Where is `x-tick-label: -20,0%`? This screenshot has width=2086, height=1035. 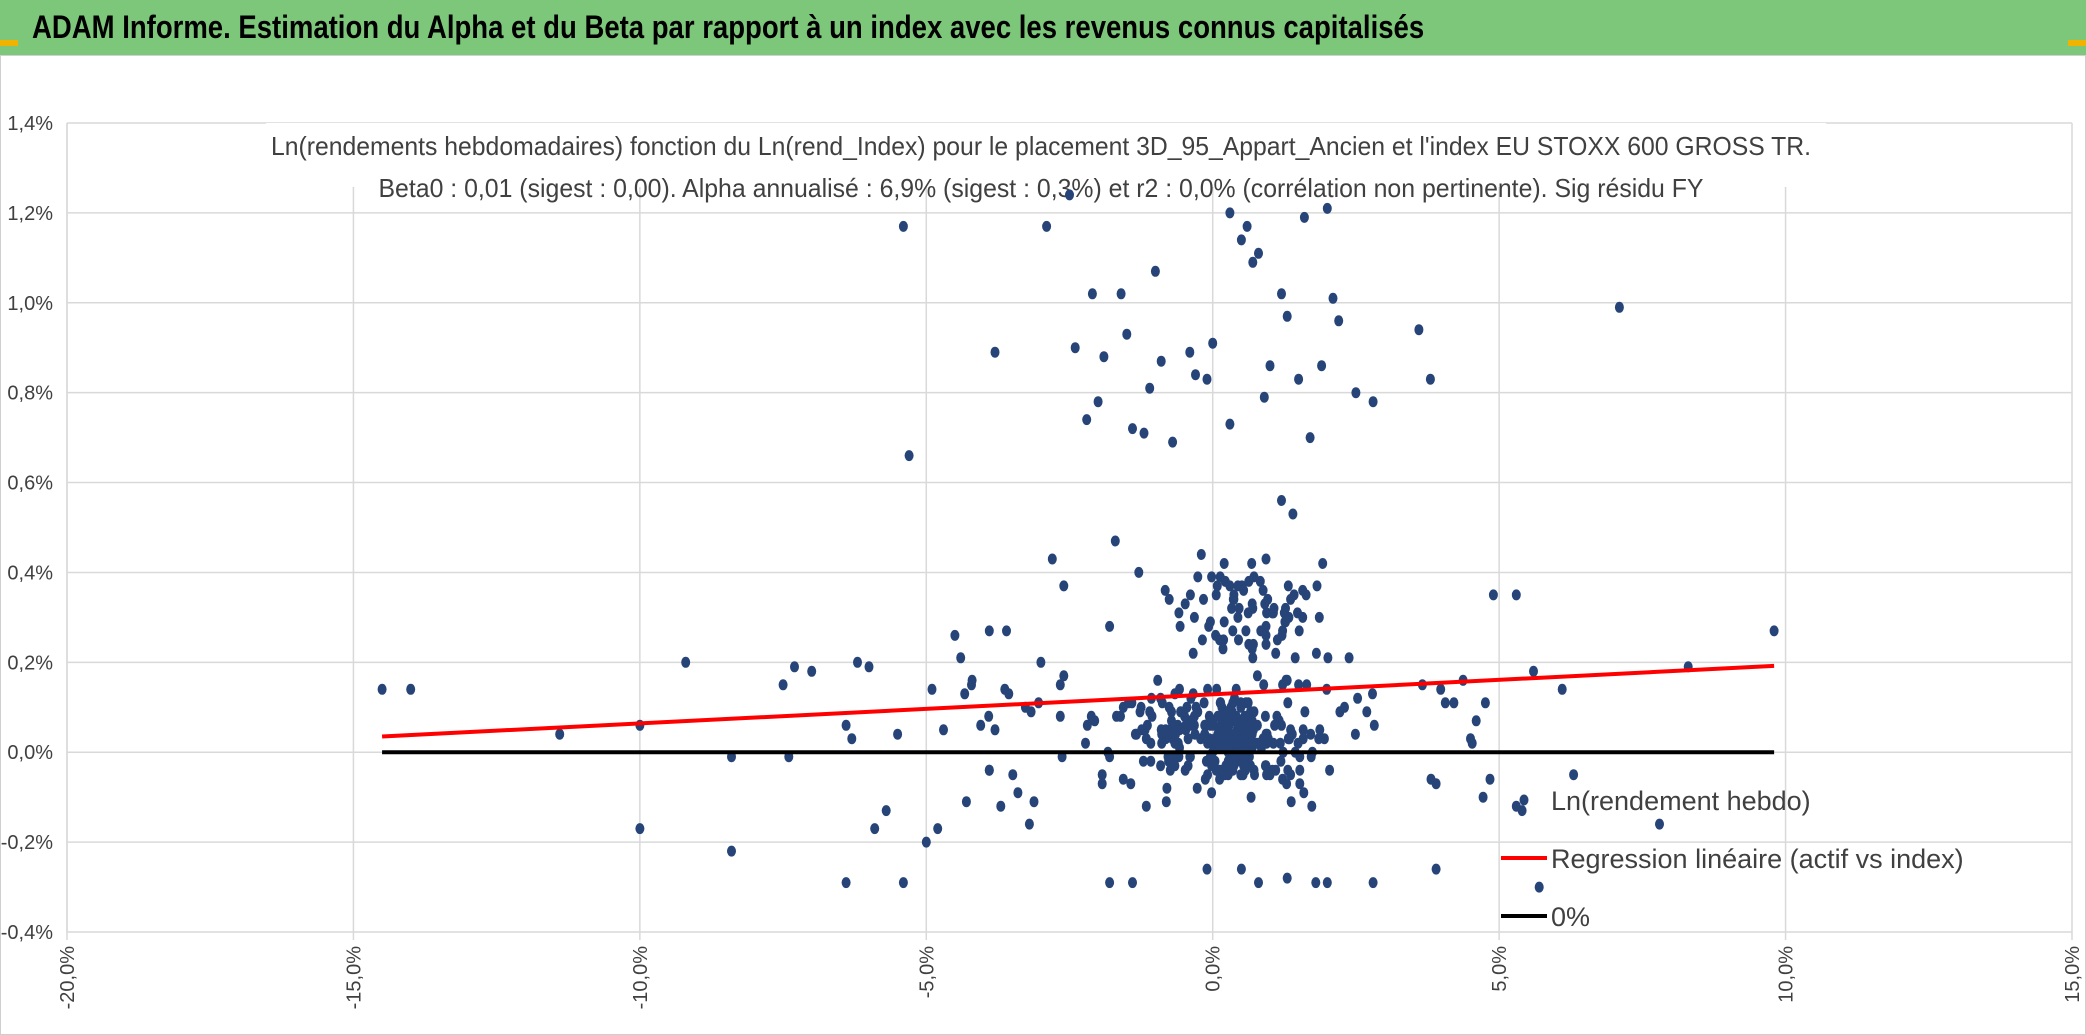 x-tick-label: -20,0% is located at coordinates (68, 978).